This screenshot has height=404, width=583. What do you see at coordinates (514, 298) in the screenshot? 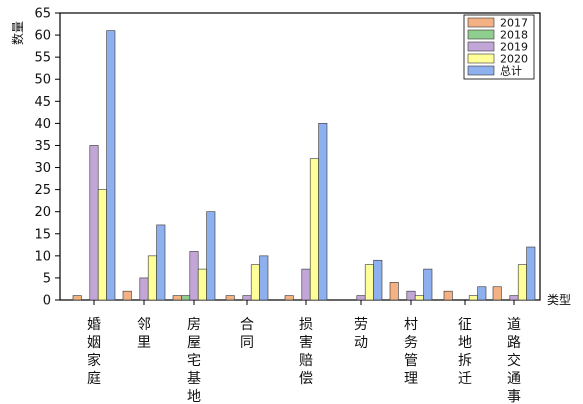
I see `bar-2019-道路交通事故` at bounding box center [514, 298].